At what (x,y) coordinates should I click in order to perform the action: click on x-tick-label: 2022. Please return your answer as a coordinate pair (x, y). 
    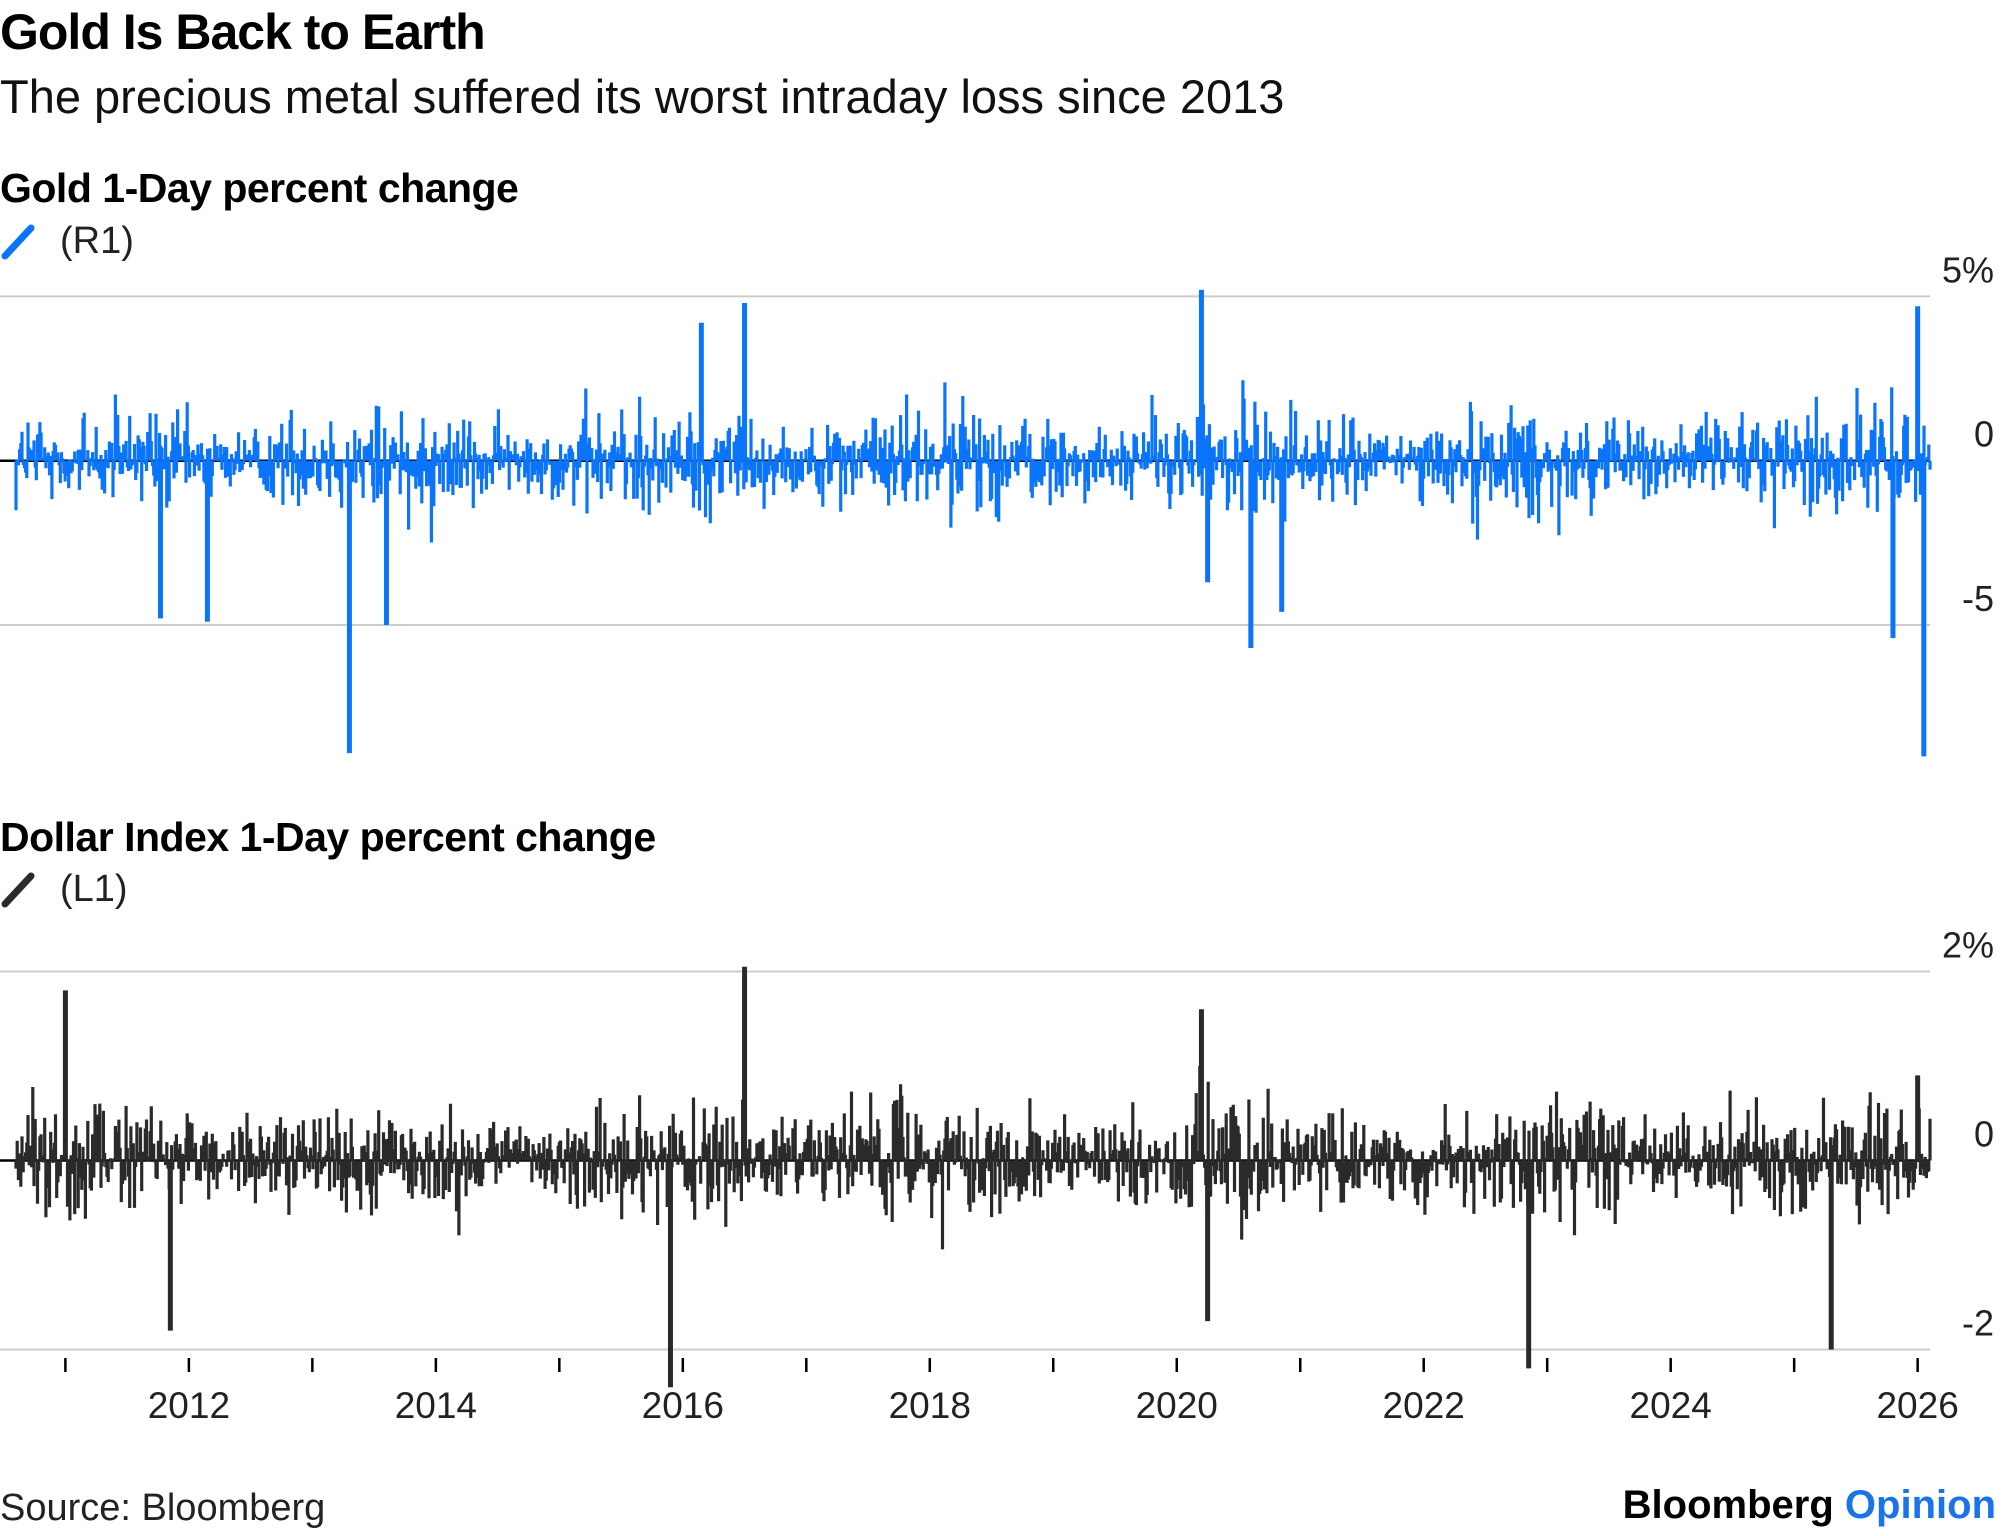
    Looking at the image, I should click on (1424, 1405).